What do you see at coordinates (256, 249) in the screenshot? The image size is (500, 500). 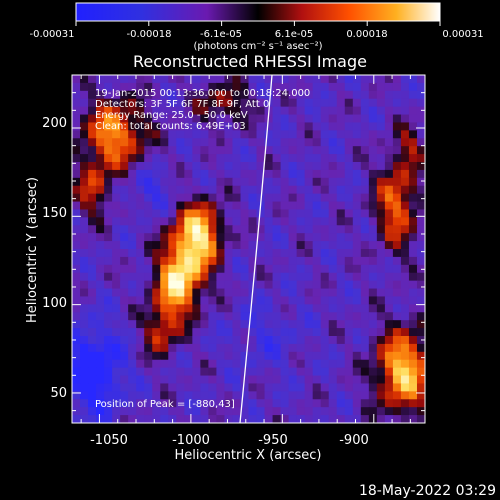 I see `solar-limb-line` at bounding box center [256, 249].